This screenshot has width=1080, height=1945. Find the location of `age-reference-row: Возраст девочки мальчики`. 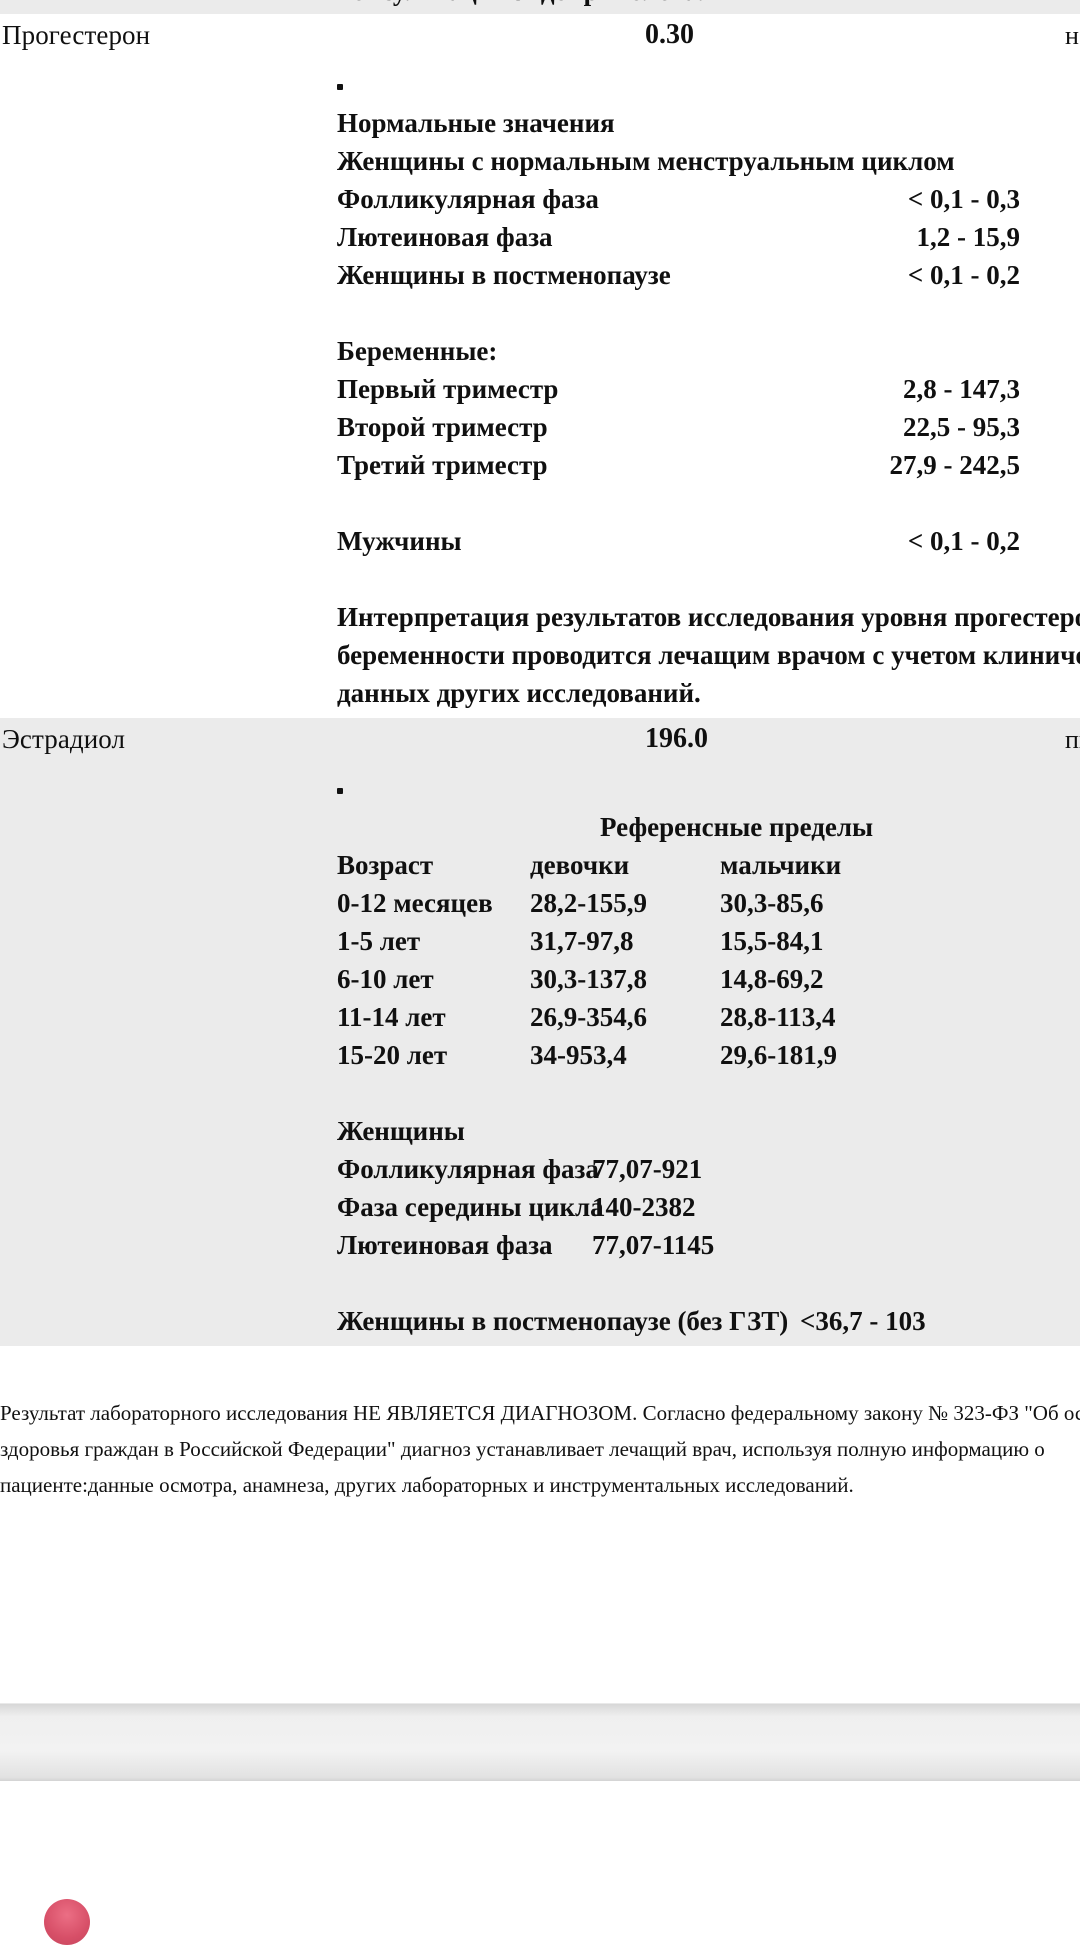

age-reference-row: Возраст девочки мальчики is located at coordinates (540, 865).